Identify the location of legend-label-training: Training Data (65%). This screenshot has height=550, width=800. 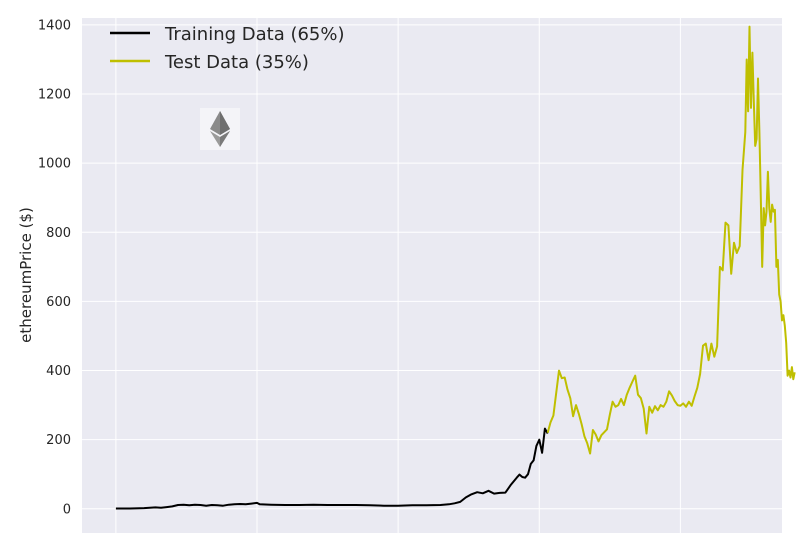
(254, 34).